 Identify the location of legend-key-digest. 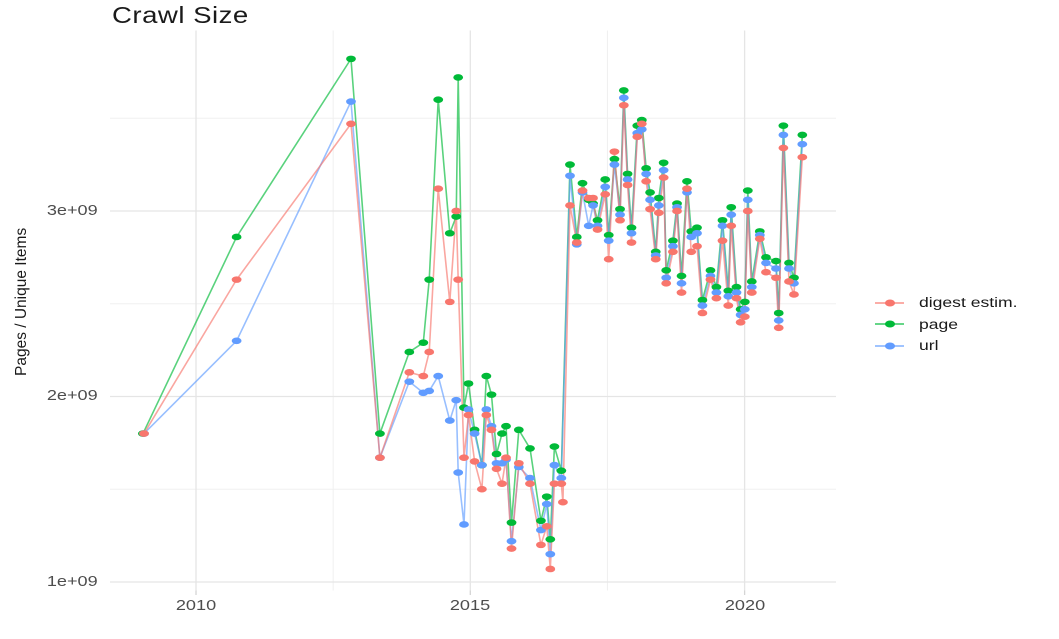
(889, 303).